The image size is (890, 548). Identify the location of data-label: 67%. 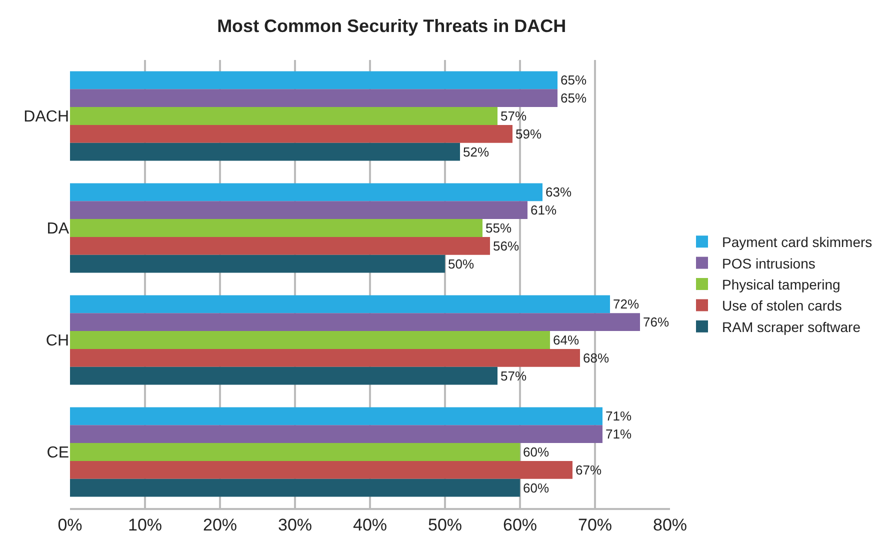
(589, 470).